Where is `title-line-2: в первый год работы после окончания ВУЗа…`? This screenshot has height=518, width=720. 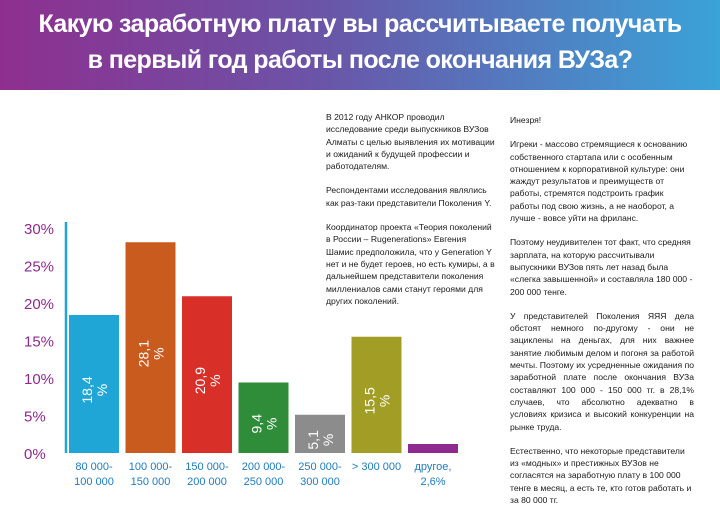
title-line-2: в первый год работы после окончания ВУЗа… is located at coordinates (360, 60).